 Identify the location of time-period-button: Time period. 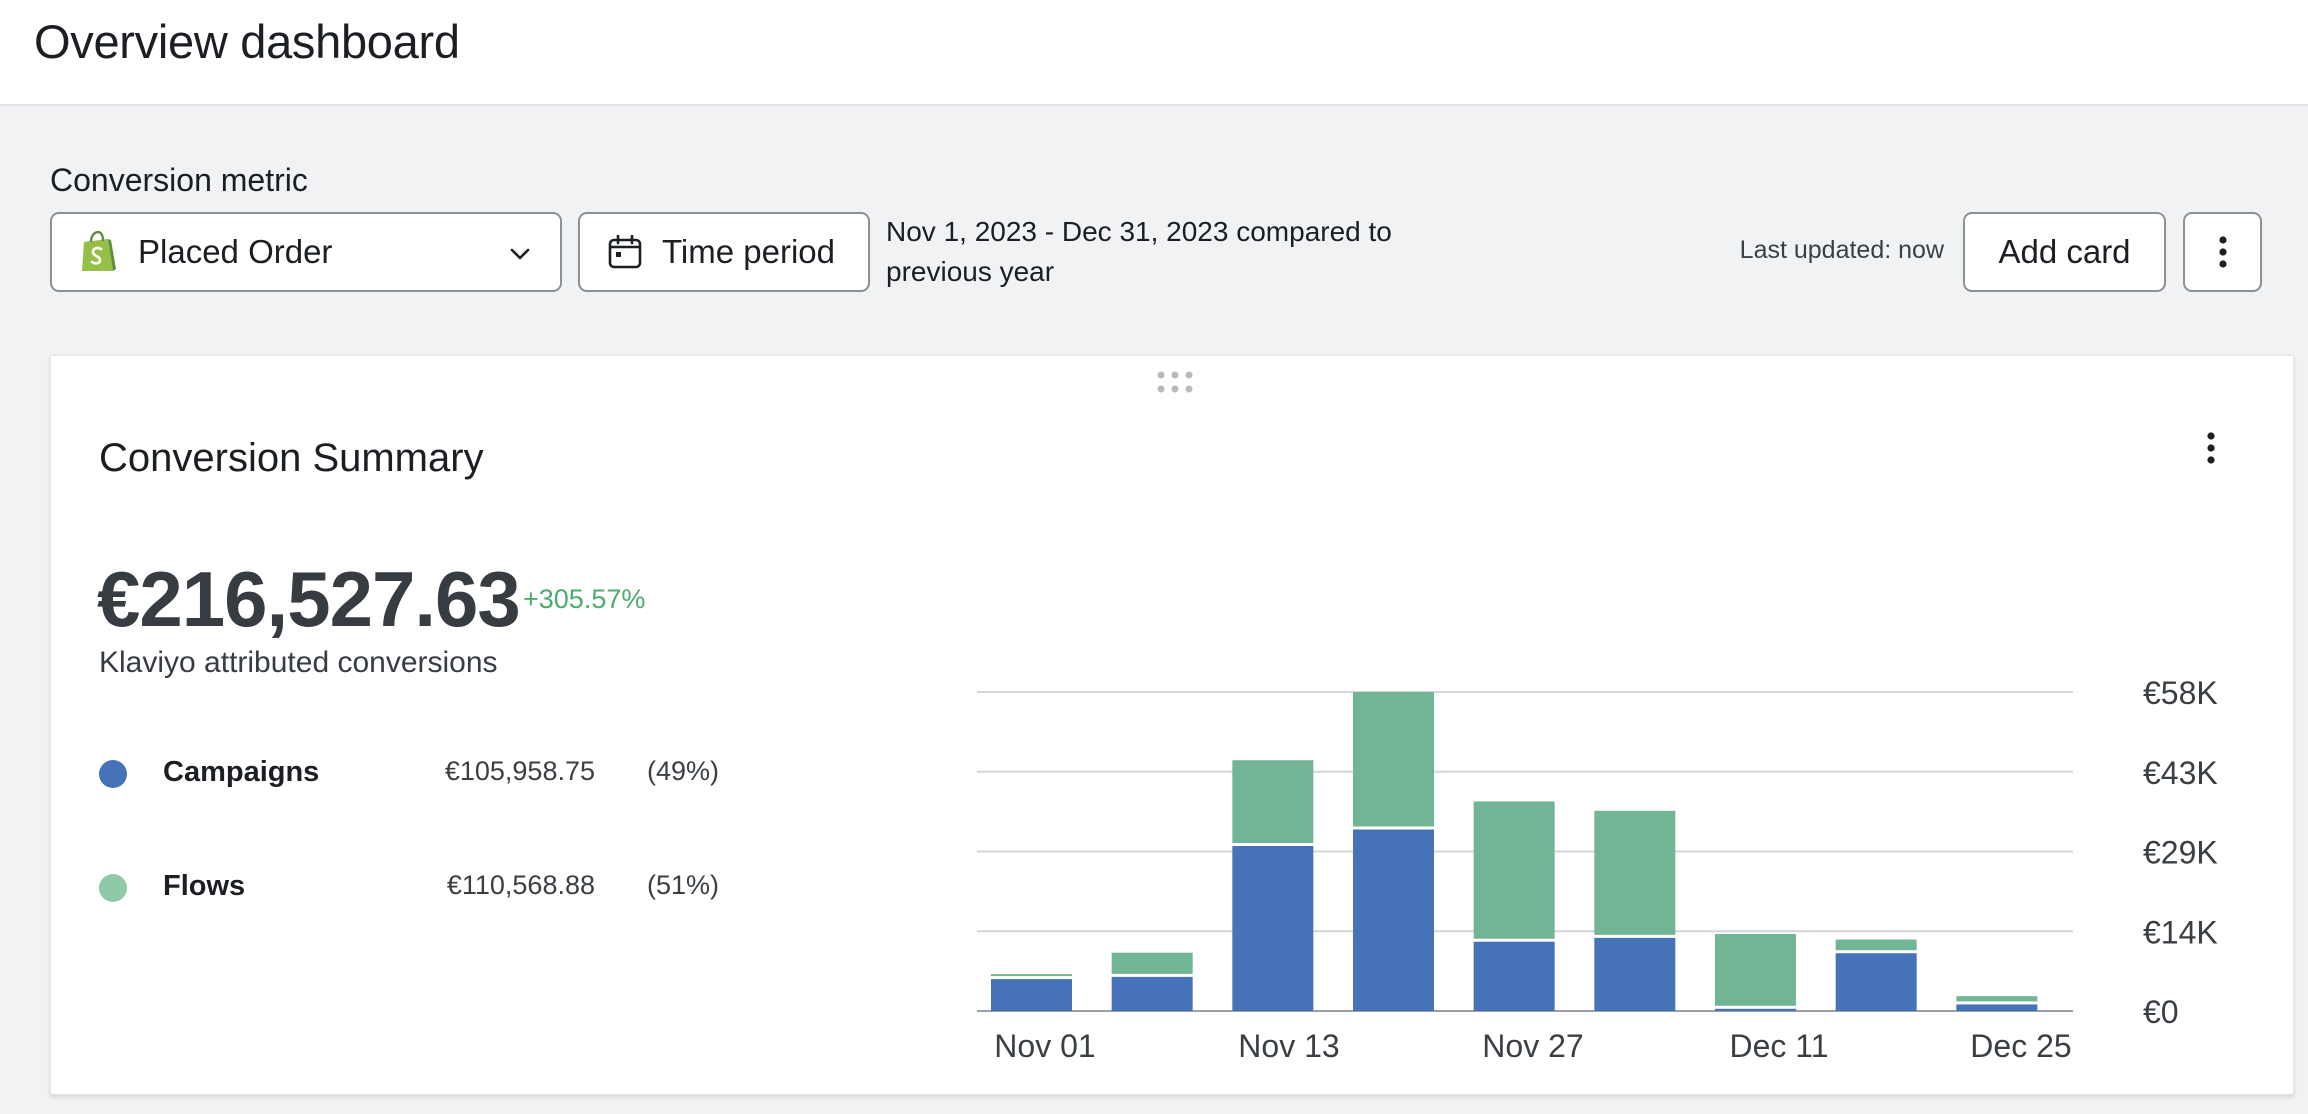
(724, 252).